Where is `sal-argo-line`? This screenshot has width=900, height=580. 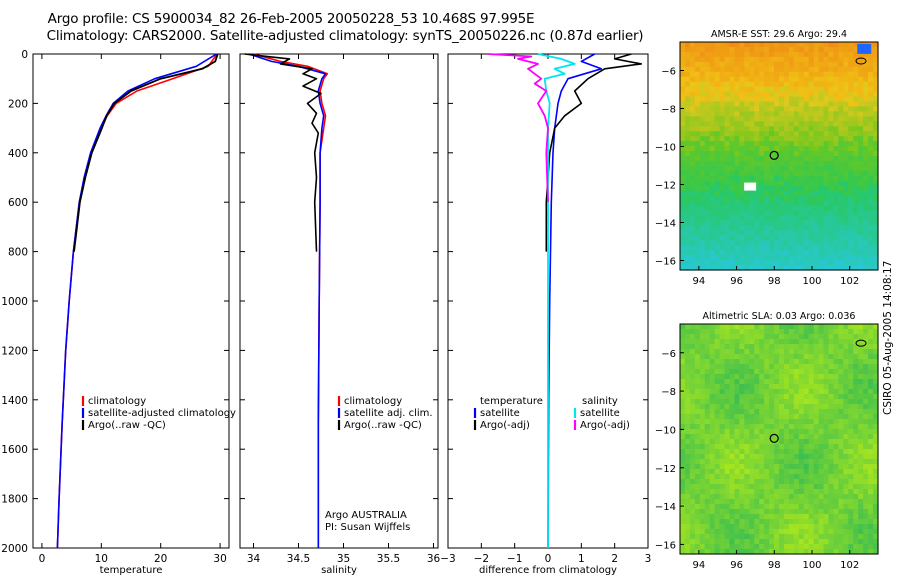
sal-argo-line is located at coordinates (283, 152).